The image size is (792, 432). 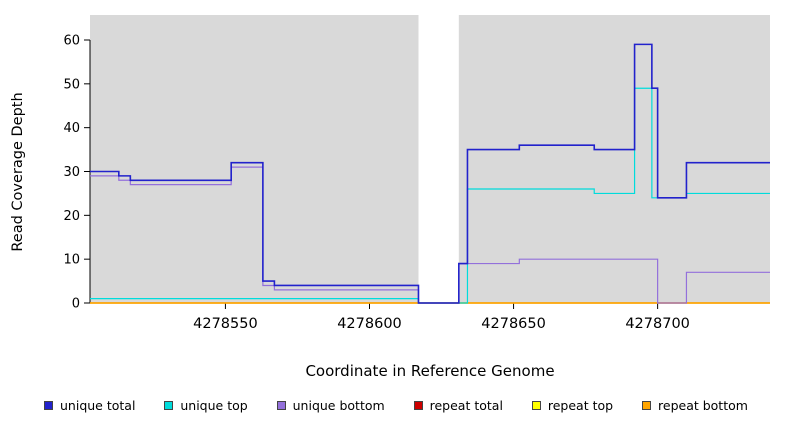 What do you see at coordinates (225, 324) in the screenshot?
I see `x-tick-label: 4278550` at bounding box center [225, 324].